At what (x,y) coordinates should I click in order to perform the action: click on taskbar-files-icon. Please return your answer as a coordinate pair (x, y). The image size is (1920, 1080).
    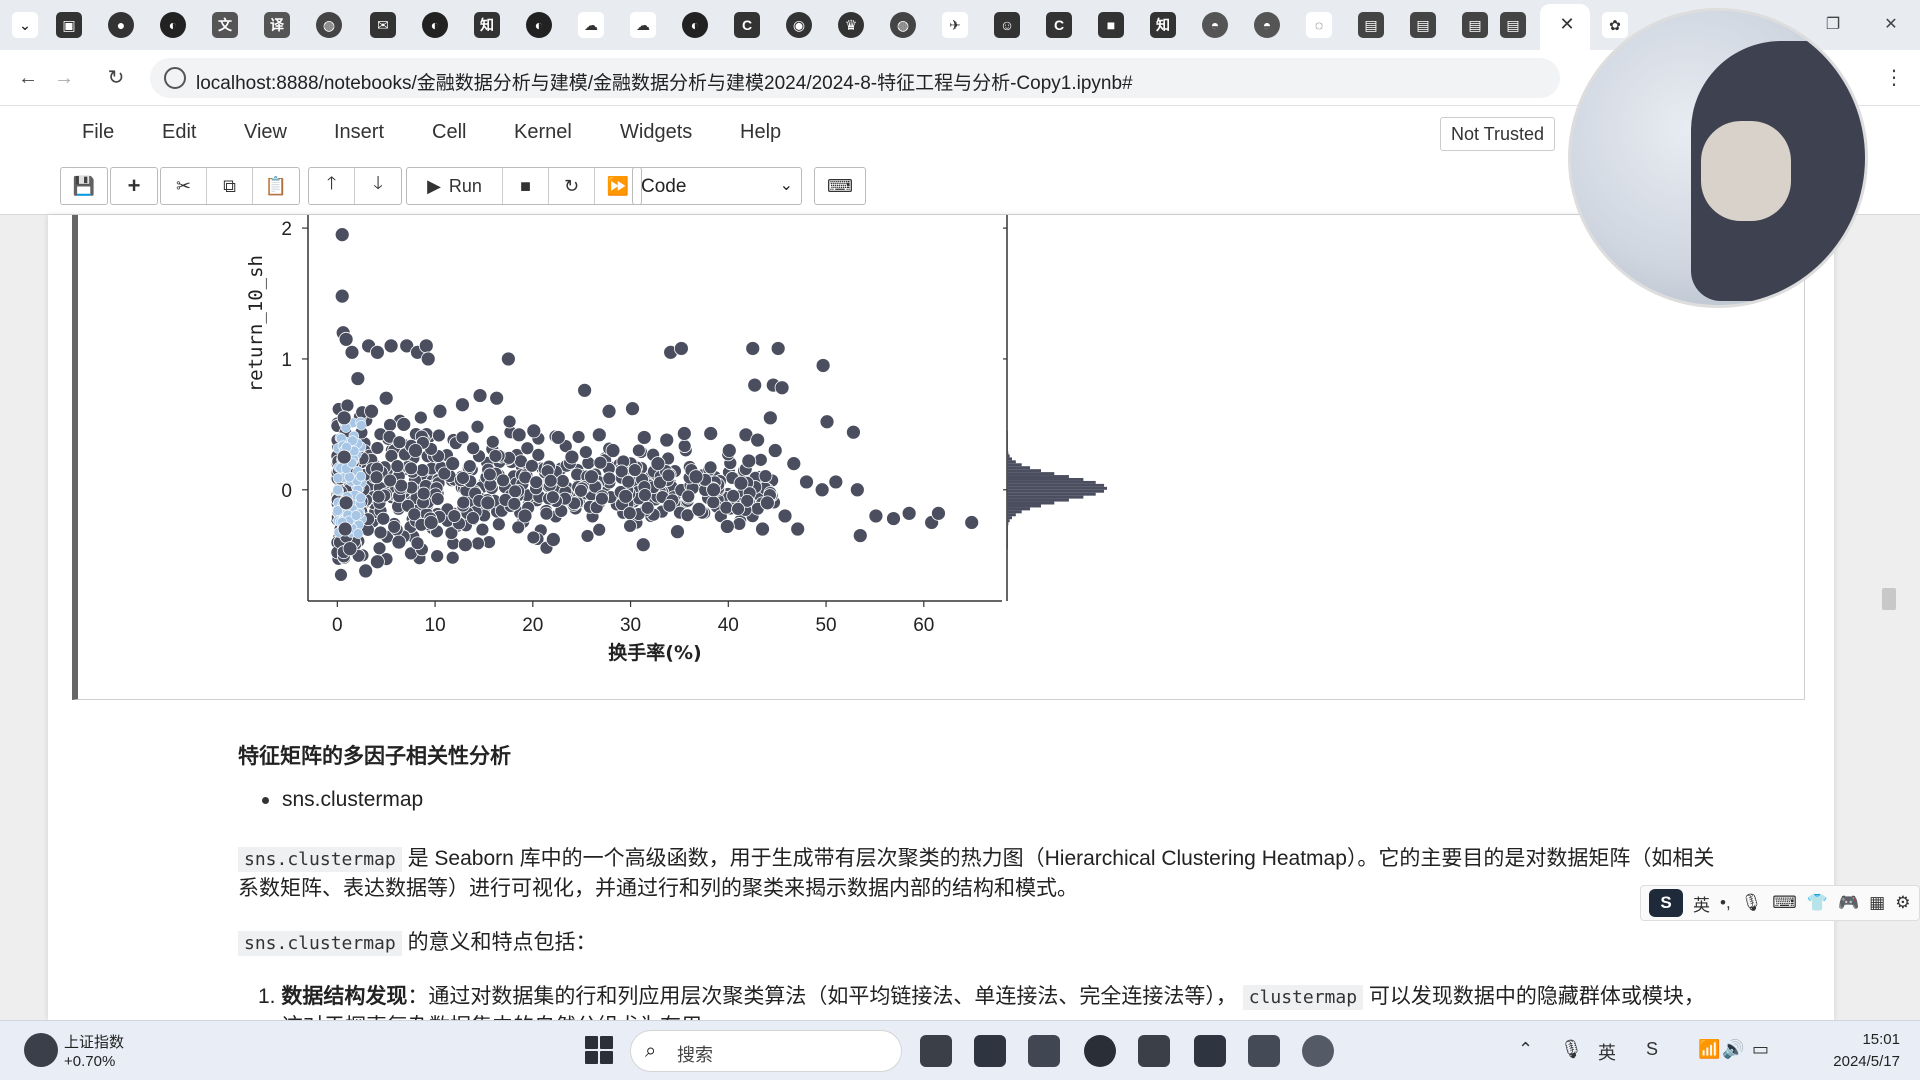
    Looking at the image, I should click on (1044, 1051).